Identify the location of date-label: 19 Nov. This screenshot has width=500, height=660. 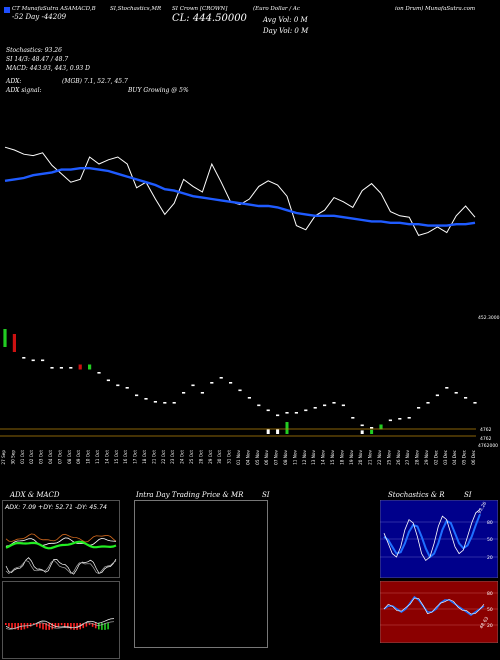
(351, 456).